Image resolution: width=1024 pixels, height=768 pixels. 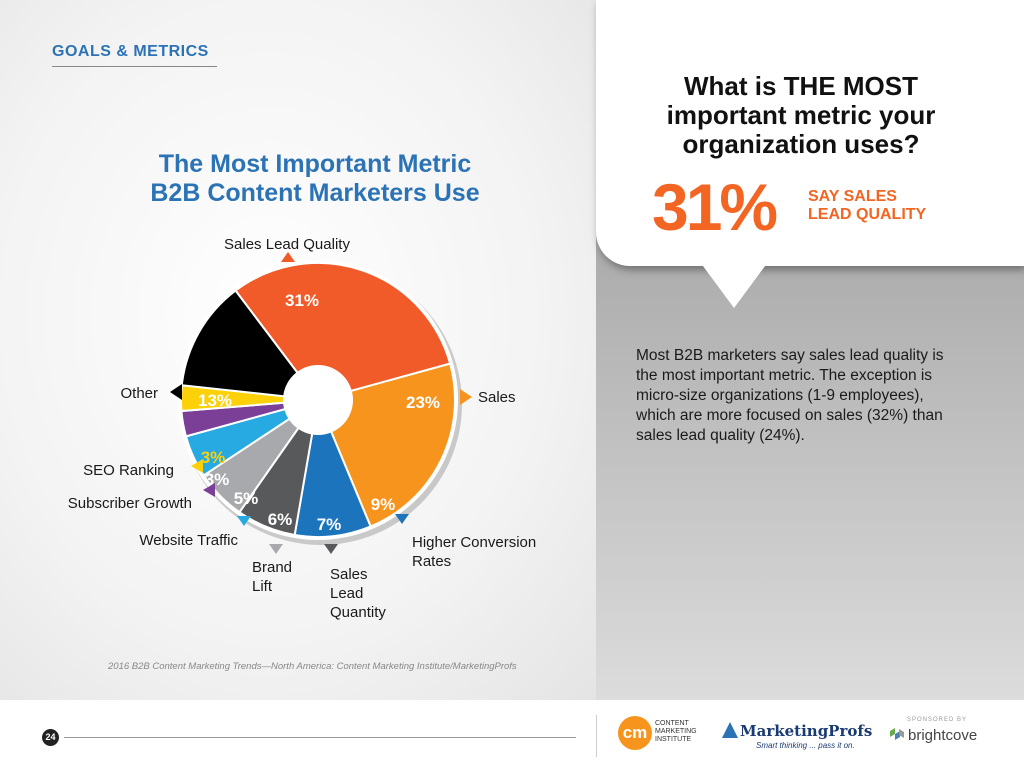 What do you see at coordinates (50, 737) in the screenshot?
I see `page-number: 24` at bounding box center [50, 737].